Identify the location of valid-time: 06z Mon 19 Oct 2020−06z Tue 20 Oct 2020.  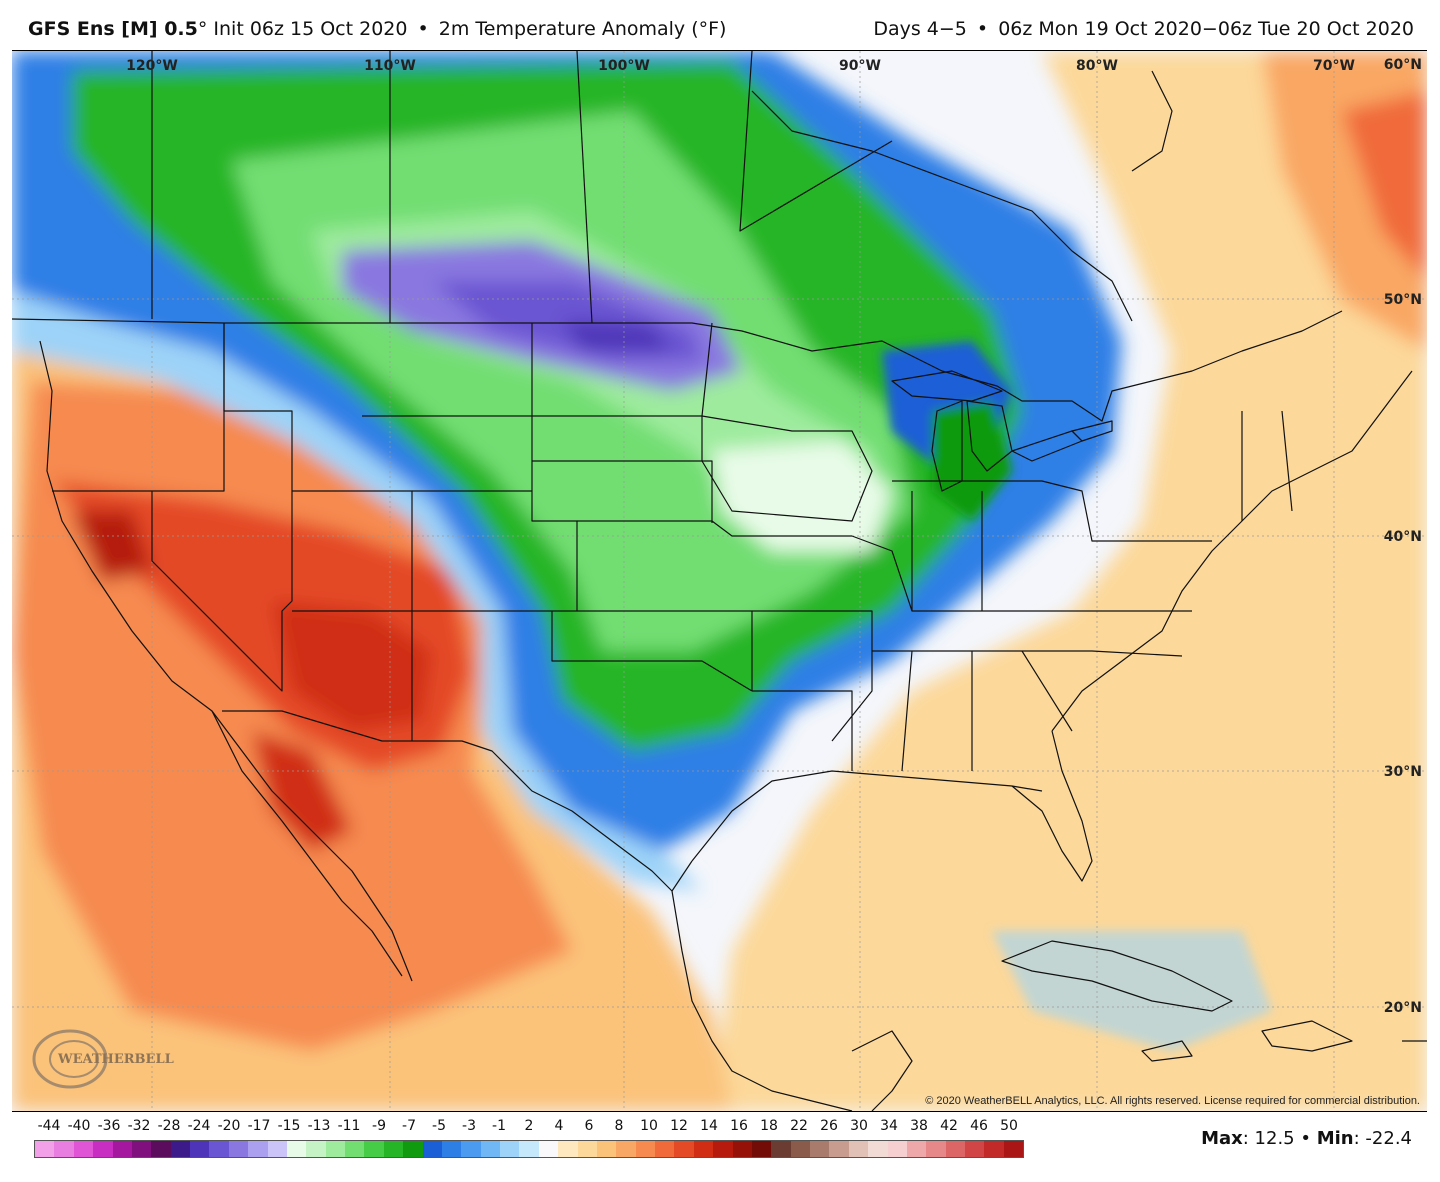
(1206, 29).